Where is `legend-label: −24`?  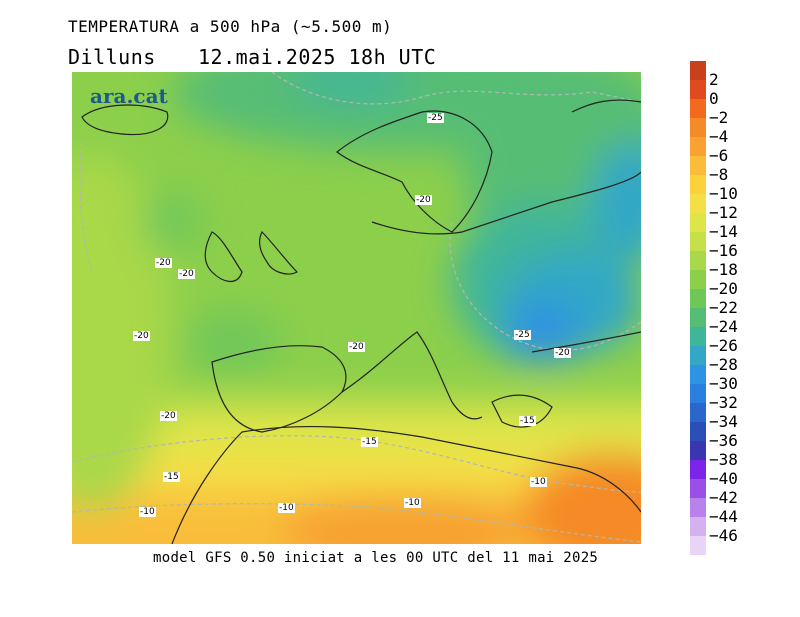 legend-label: −24 is located at coordinates (723, 326).